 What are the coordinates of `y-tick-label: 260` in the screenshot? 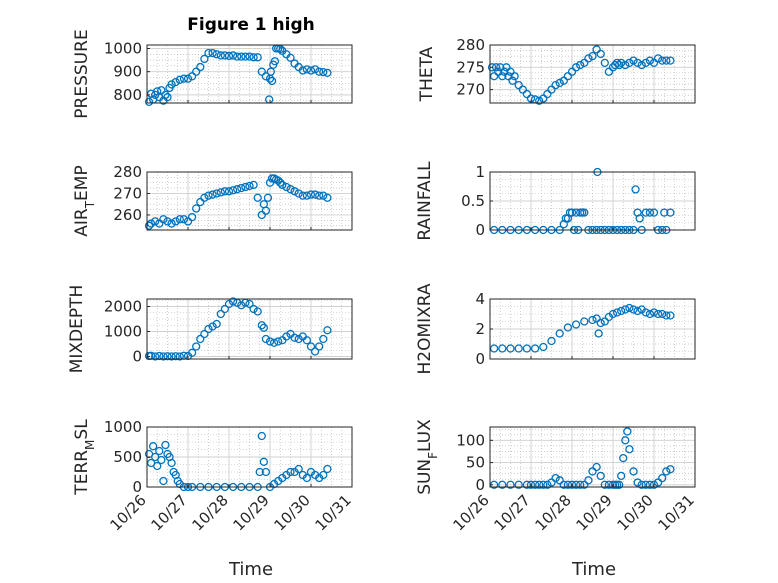 It's located at (127, 215).